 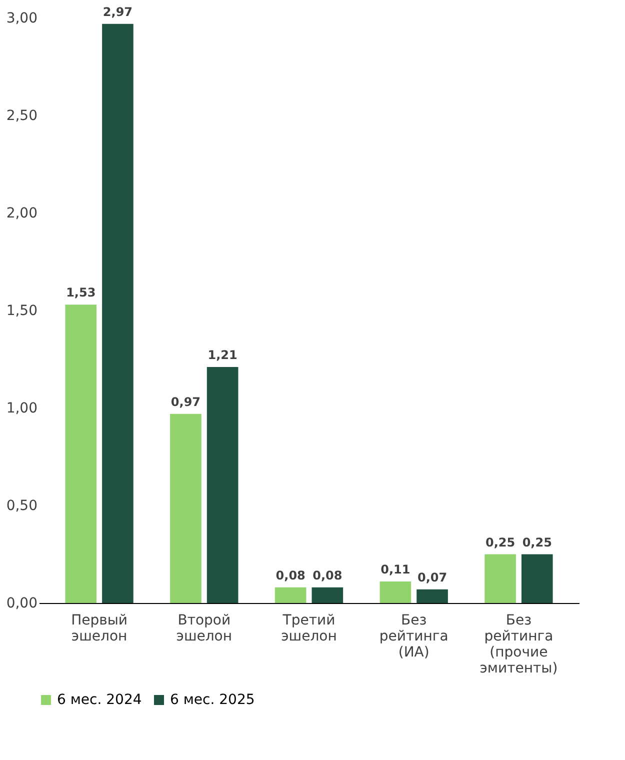 I want to click on legend-label: 6 мес. 2024, so click(x=99, y=700).